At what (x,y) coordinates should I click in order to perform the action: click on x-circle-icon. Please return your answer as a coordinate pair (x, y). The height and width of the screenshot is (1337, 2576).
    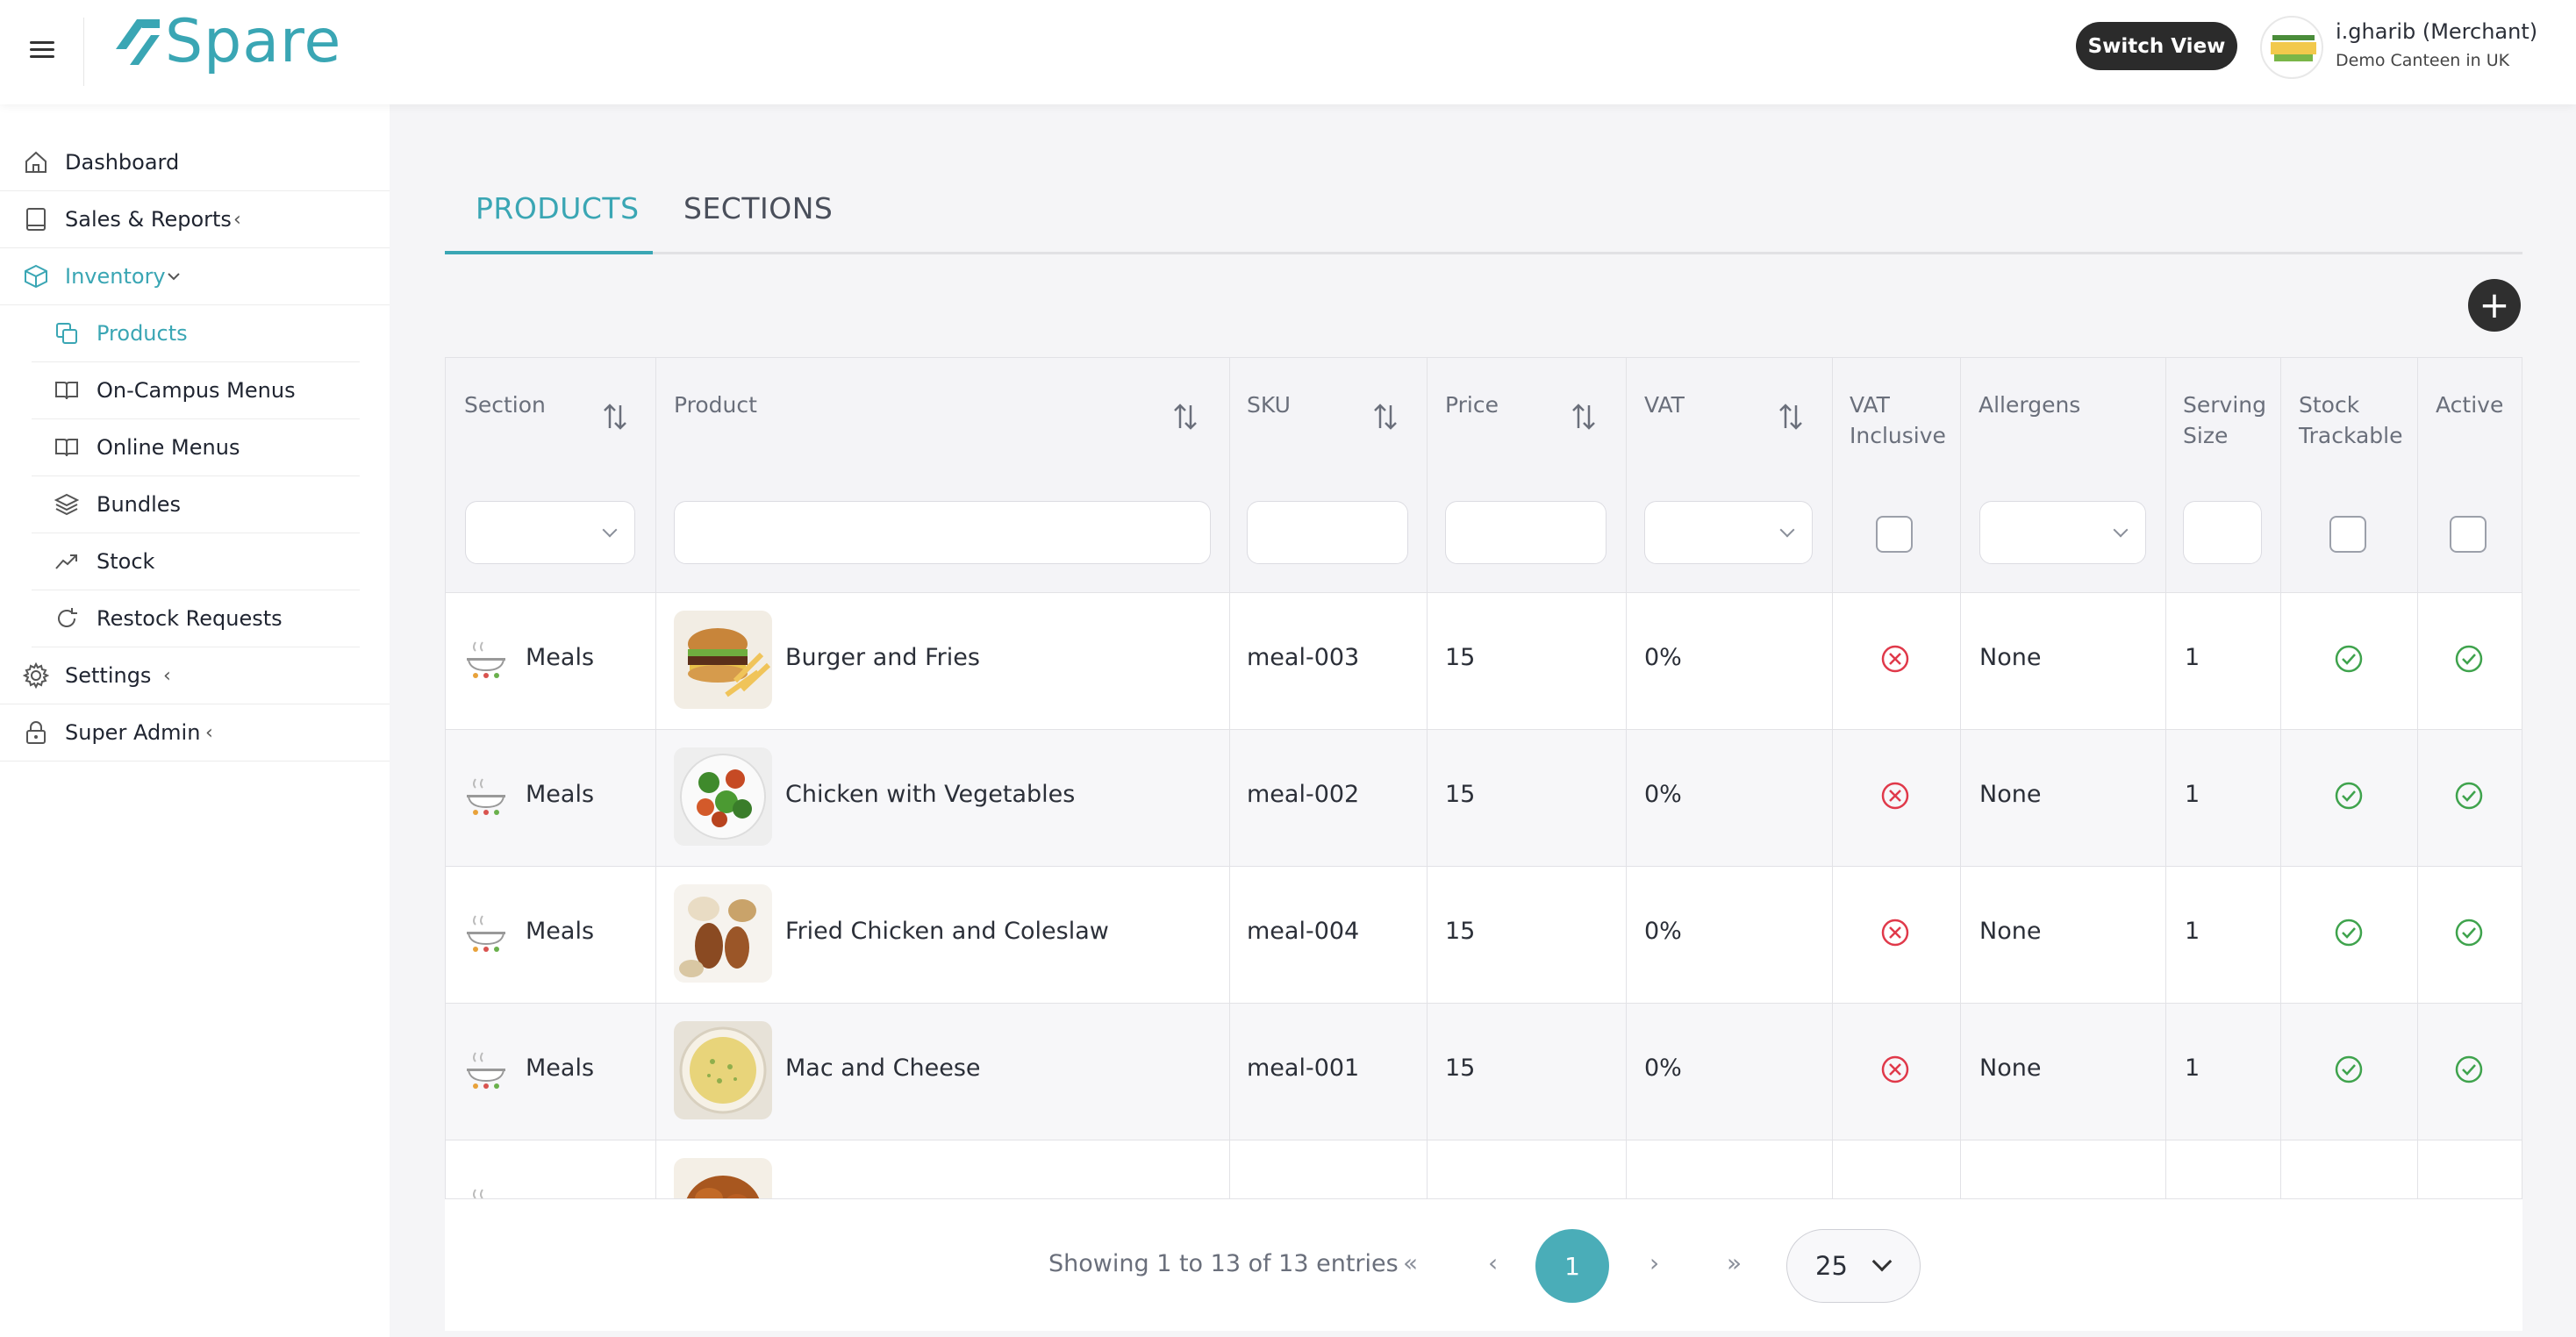
    Looking at the image, I should click on (1895, 1069).